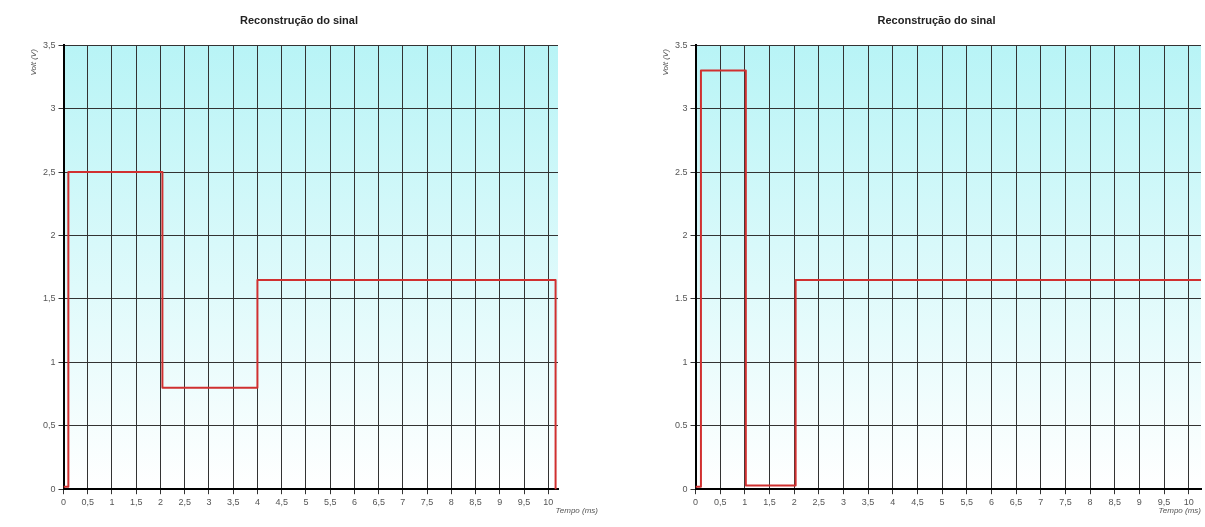 The image size is (1205, 527). I want to click on y-tick-label: 3.5, so click(681, 44).